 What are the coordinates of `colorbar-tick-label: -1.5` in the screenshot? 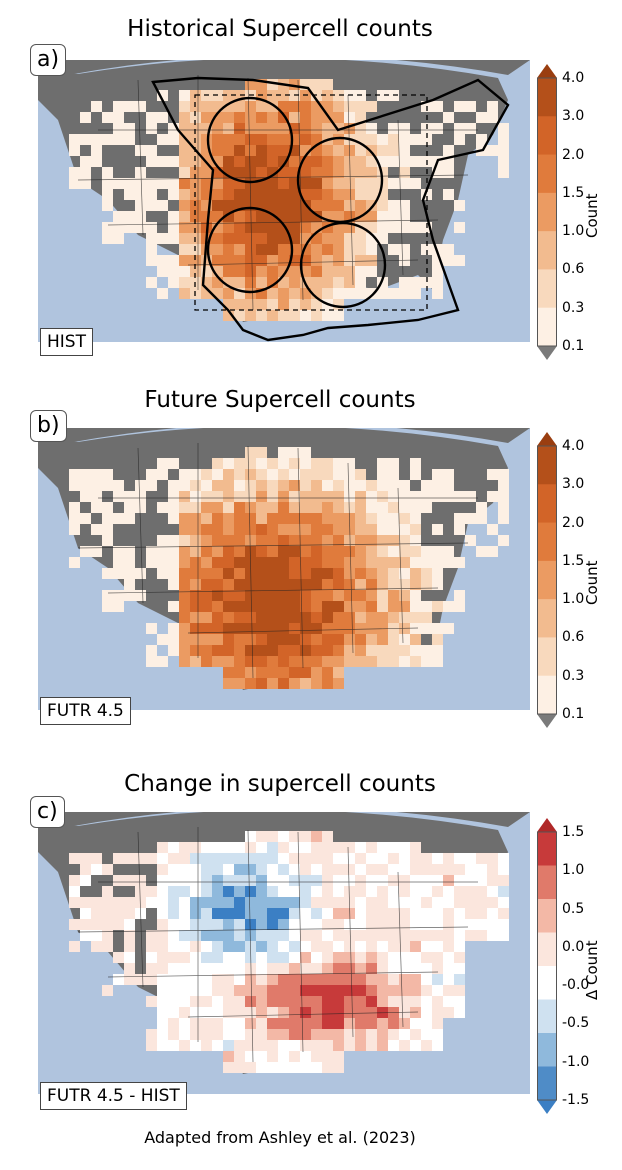 It's located at (576, 1100).